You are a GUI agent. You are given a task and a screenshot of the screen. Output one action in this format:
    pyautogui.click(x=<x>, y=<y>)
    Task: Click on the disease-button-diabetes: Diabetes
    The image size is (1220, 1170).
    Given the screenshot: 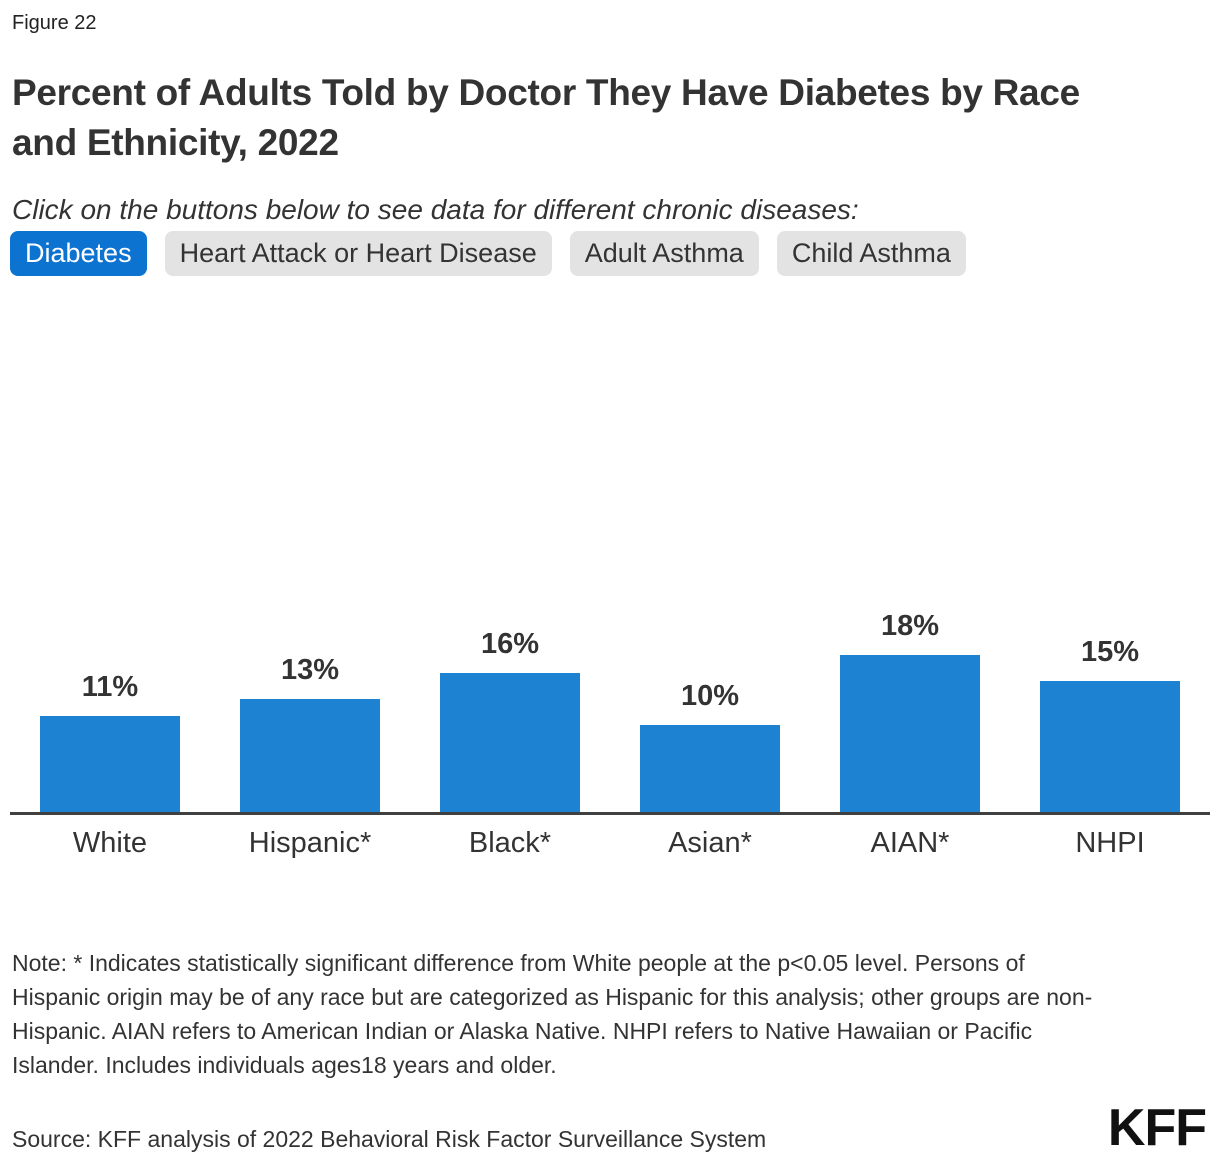 What is the action you would take?
    pyautogui.click(x=78, y=253)
    